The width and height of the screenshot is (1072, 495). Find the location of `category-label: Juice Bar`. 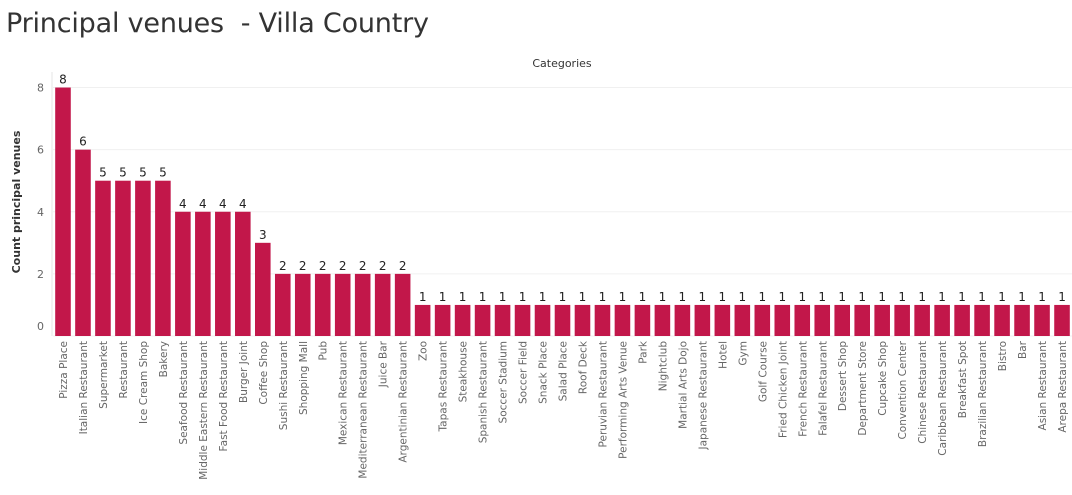

category-label: Juice Bar is located at coordinates (384, 364).